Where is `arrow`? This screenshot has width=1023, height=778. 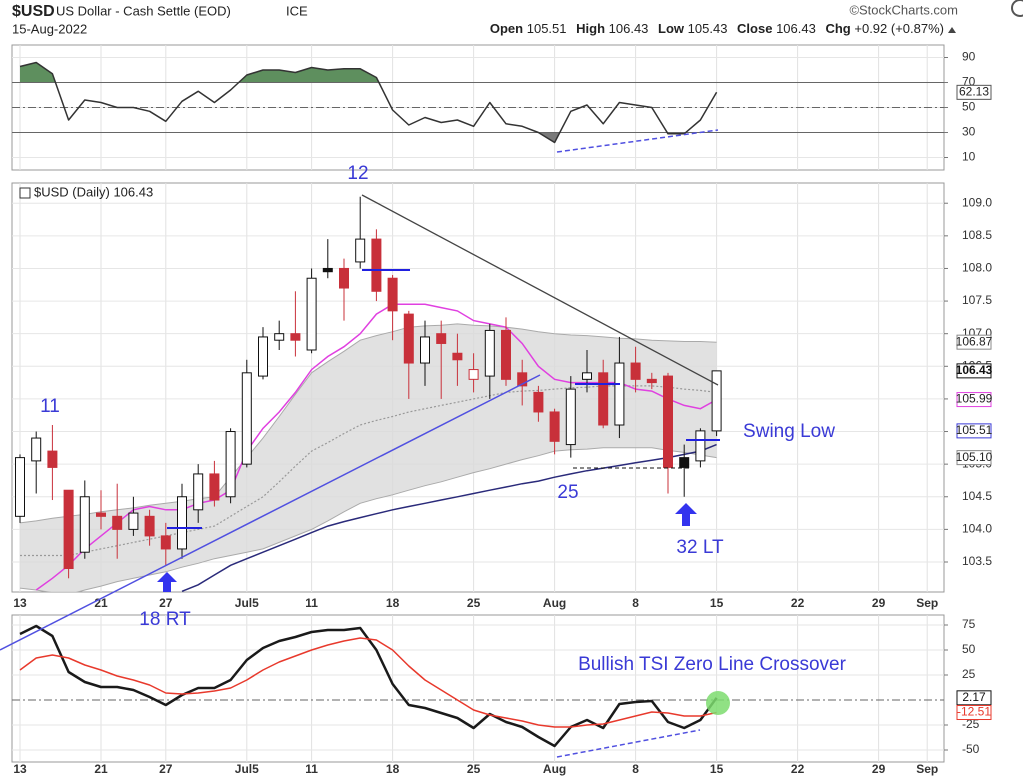 arrow is located at coordinates (167, 582).